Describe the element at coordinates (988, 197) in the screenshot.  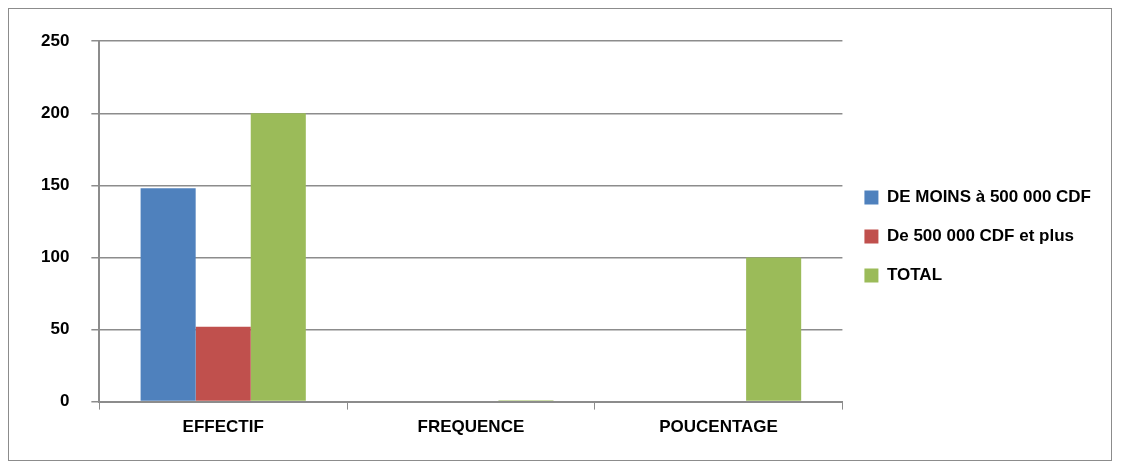
I see `legend-label: DE MOINS à 500 000 CDF` at that location.